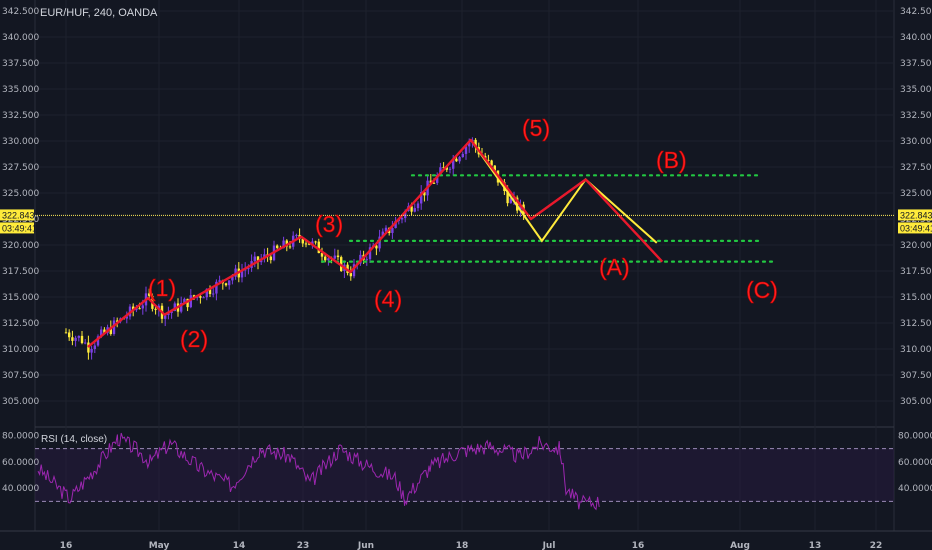 This screenshot has width=932, height=550. I want to click on y-tick-left: 317.500, so click(20, 272).